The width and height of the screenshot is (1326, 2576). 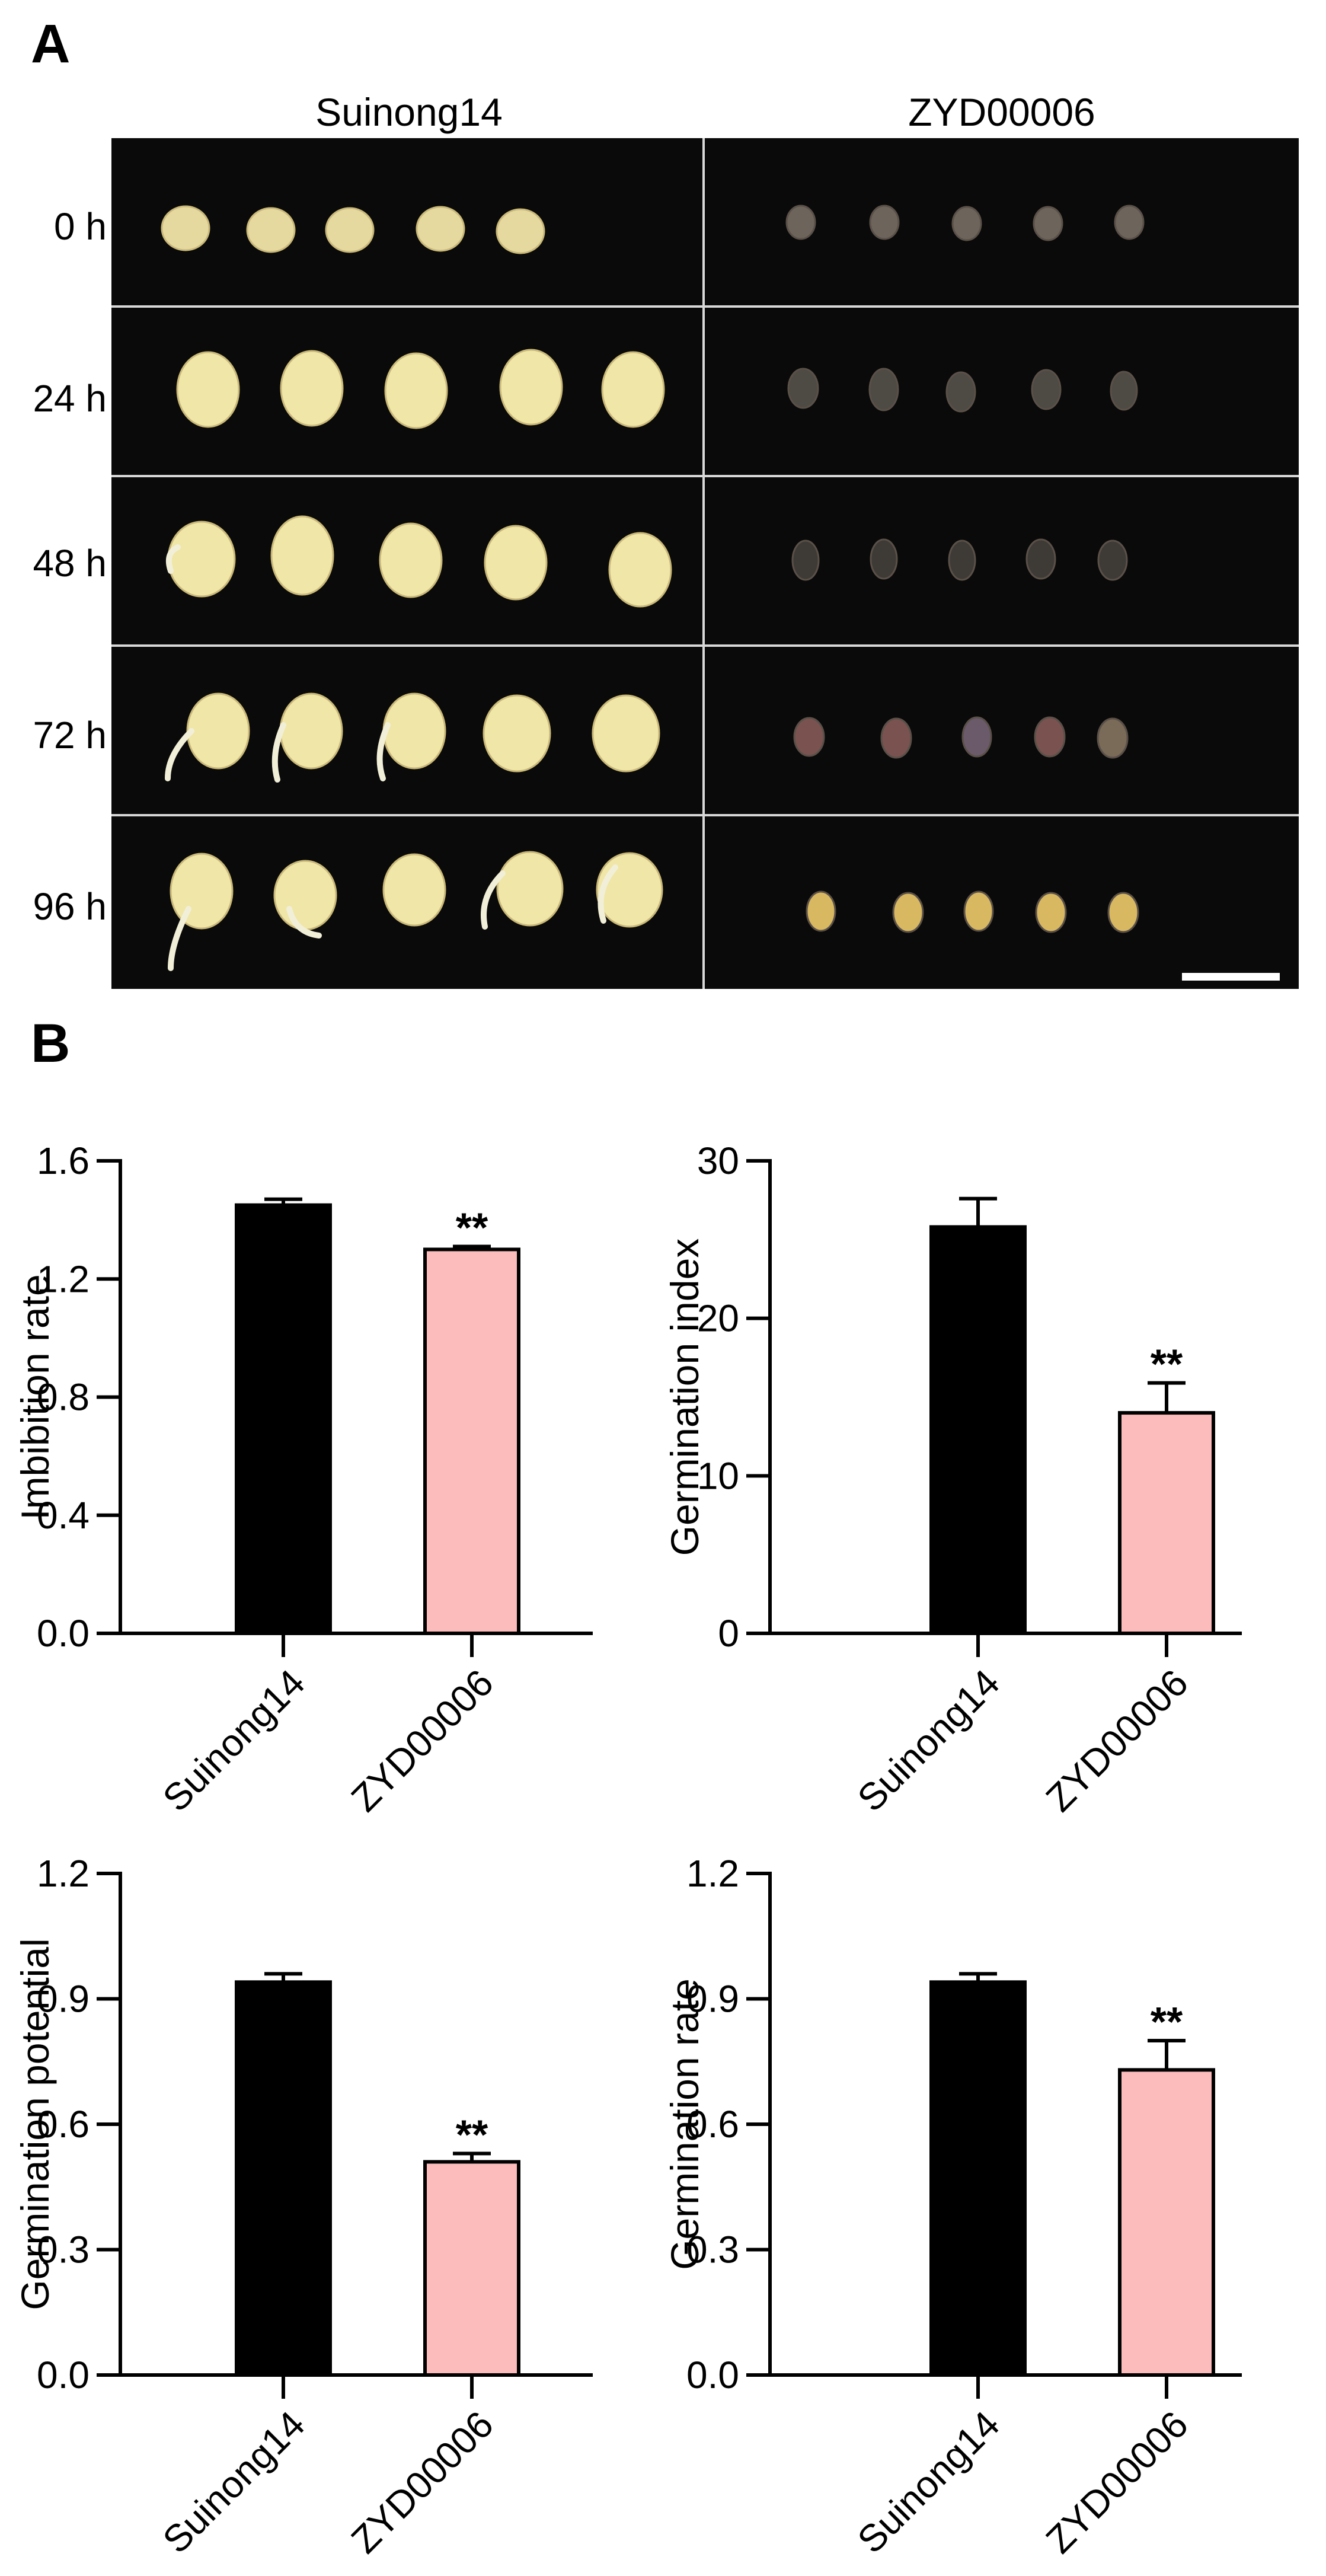 What do you see at coordinates (63, 1999) in the screenshot?
I see `germination-potential-ytick-label-3: 0.9` at bounding box center [63, 1999].